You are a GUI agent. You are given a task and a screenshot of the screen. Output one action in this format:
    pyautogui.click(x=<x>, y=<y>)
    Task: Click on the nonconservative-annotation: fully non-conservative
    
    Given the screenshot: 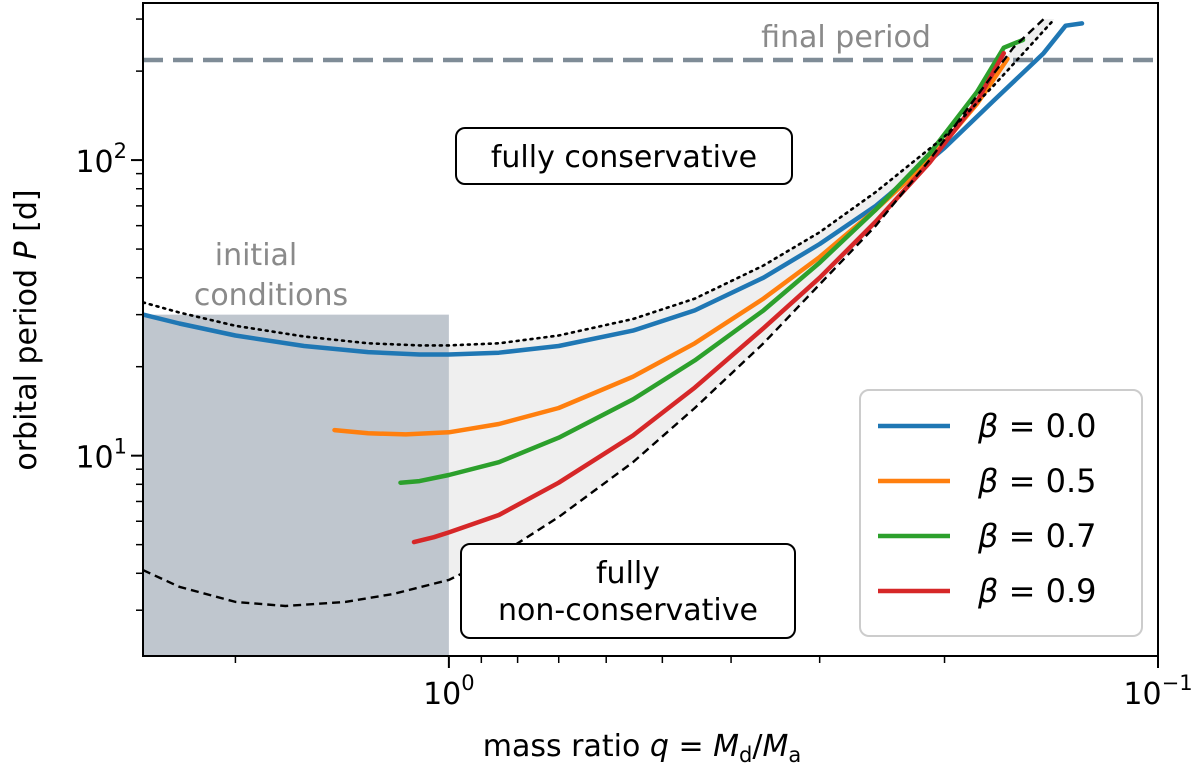 What is the action you would take?
    pyautogui.click(x=628, y=591)
    